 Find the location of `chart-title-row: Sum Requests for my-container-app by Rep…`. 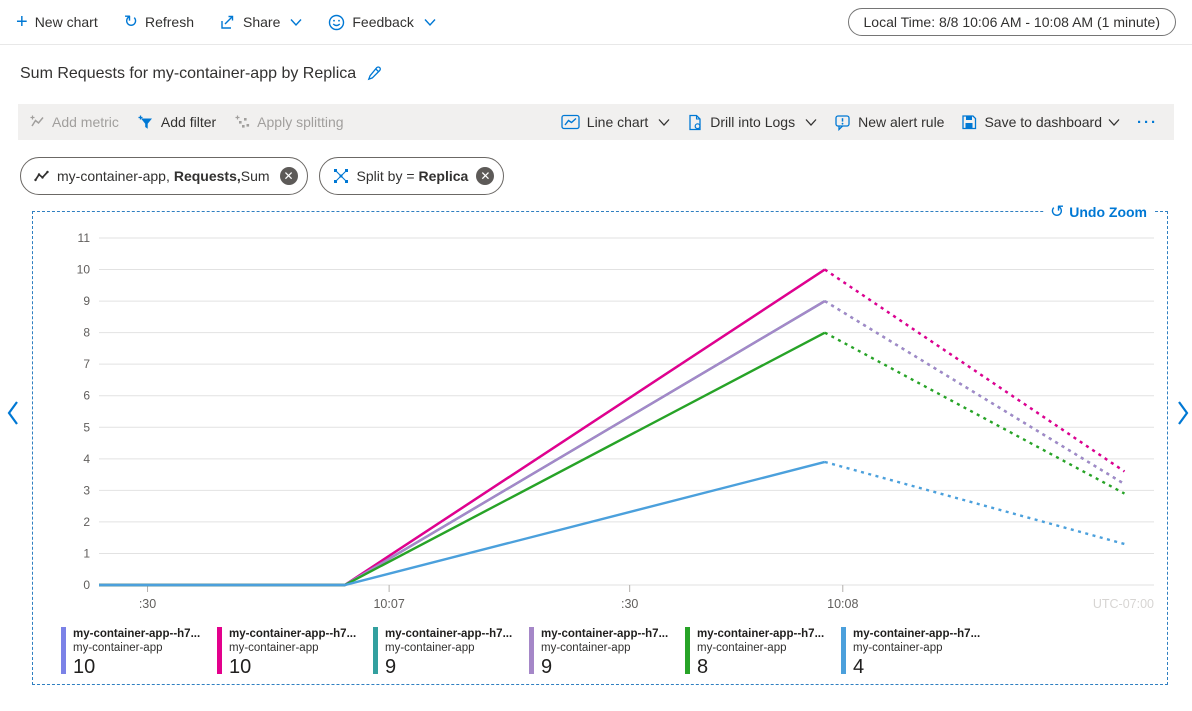

chart-title-row: Sum Requests for my-container-app by Rep… is located at coordinates (596, 65).